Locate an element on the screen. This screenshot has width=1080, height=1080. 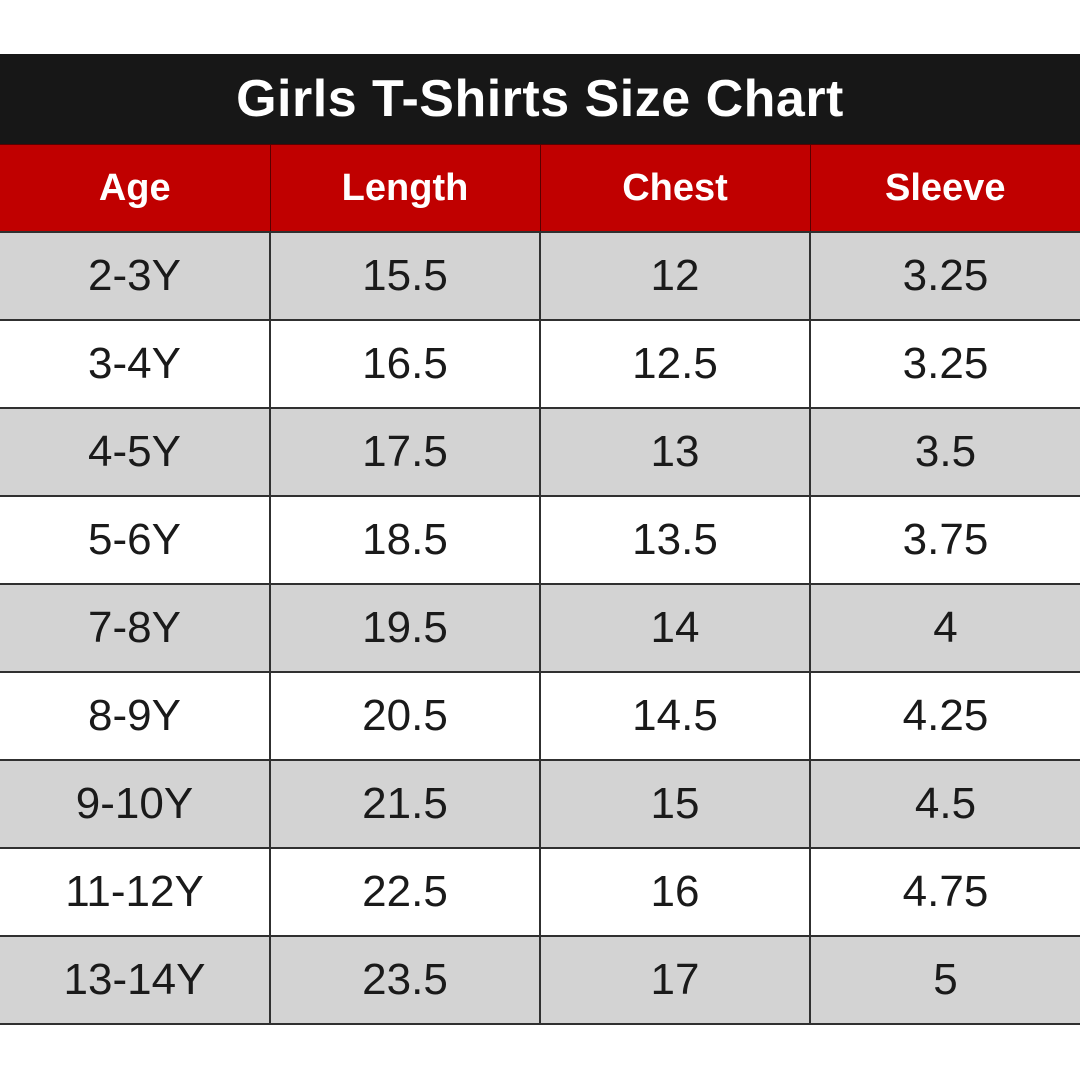
table-row: 11-12Y 22.5 16 4.75 is located at coordinates (540, 892).